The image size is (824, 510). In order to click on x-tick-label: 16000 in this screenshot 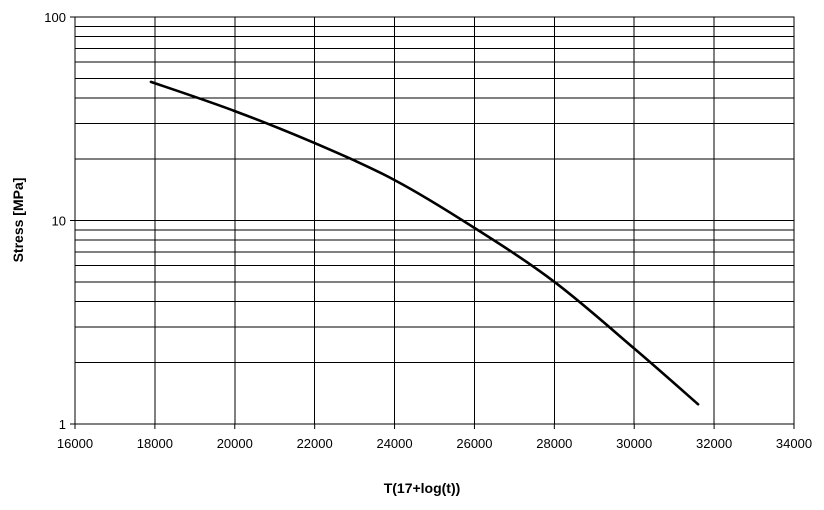, I will do `click(75, 443)`.